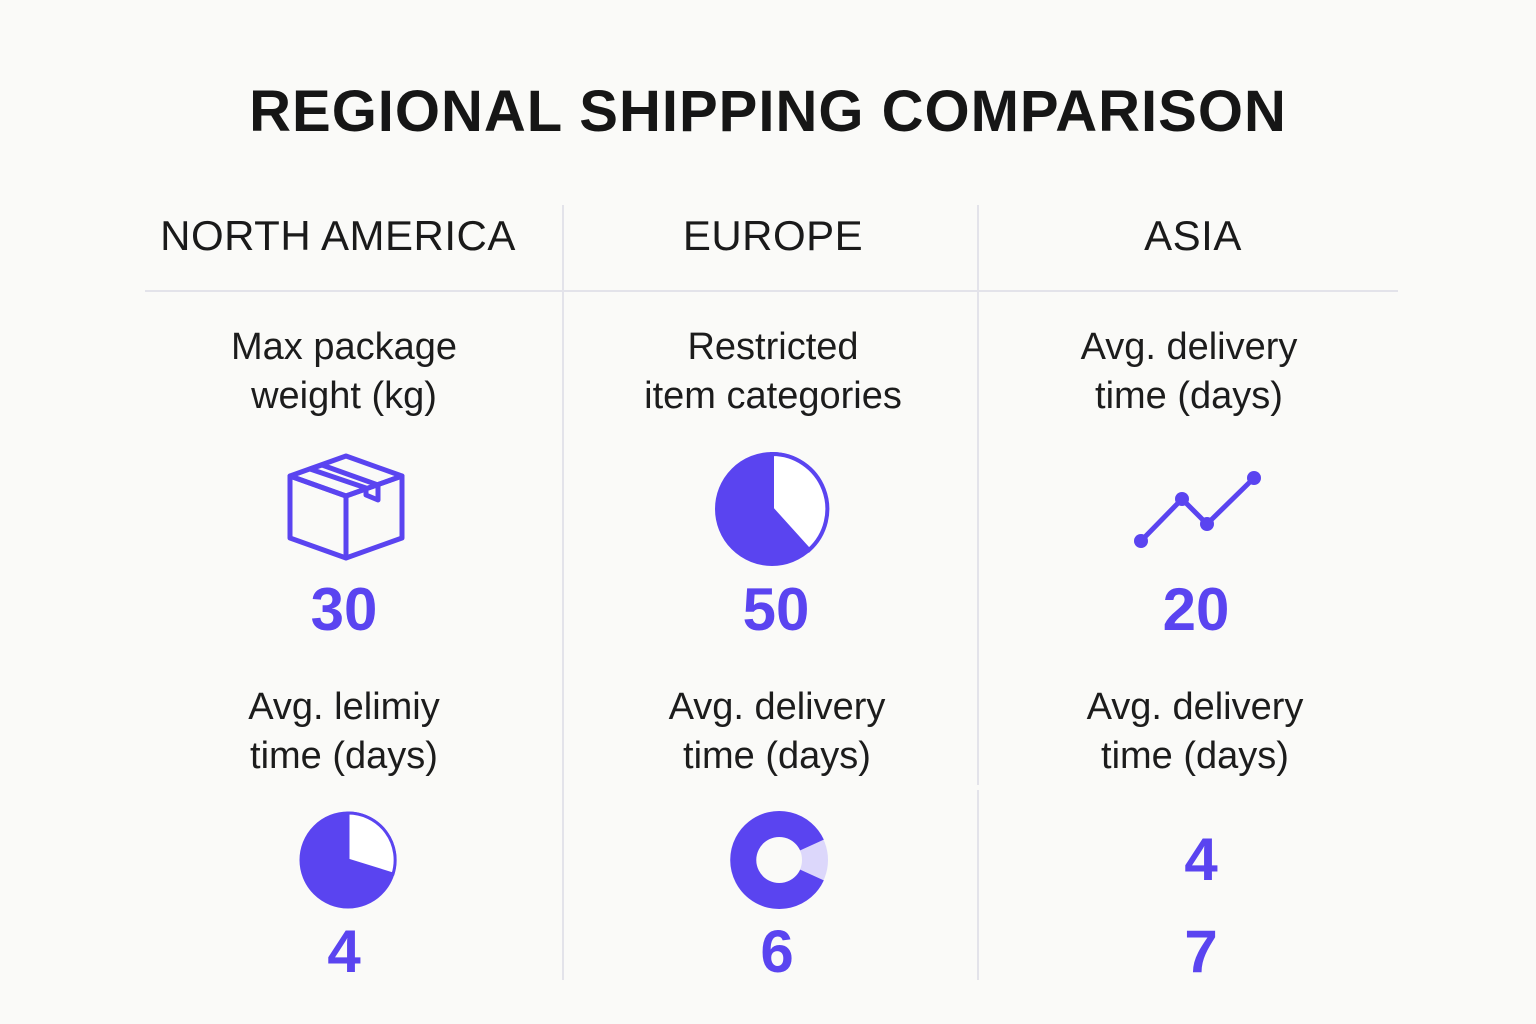 The height and width of the screenshot is (1024, 1536). Describe the element at coordinates (768, 111) in the screenshot. I see `page-title: REGIONAL SHIPPING COMPARISON` at that location.